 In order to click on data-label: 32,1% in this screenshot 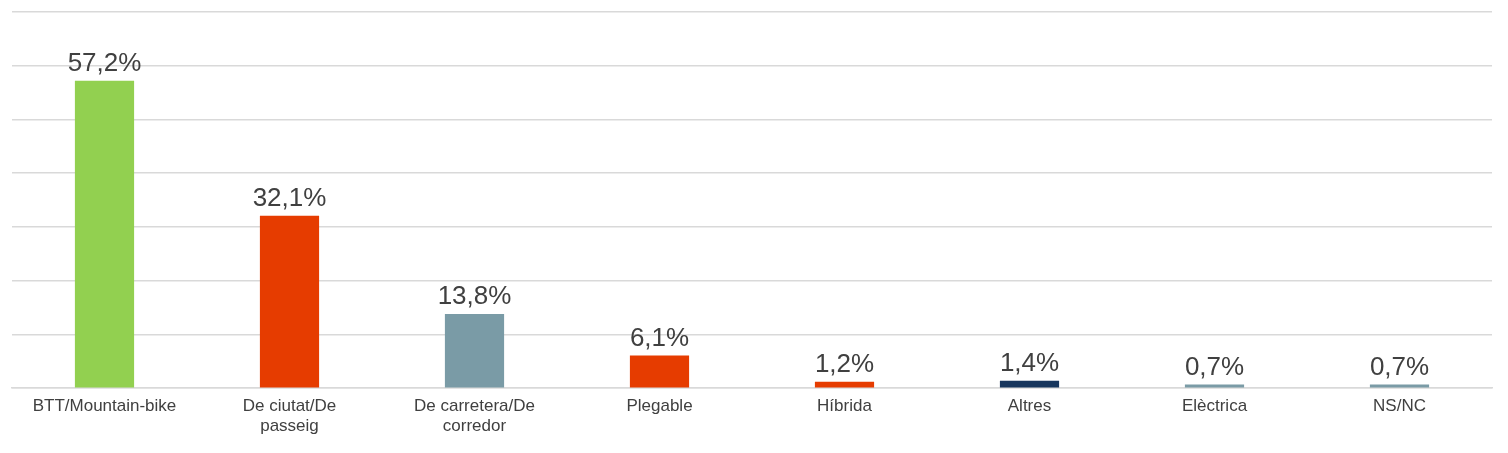, I will do `click(289, 196)`.